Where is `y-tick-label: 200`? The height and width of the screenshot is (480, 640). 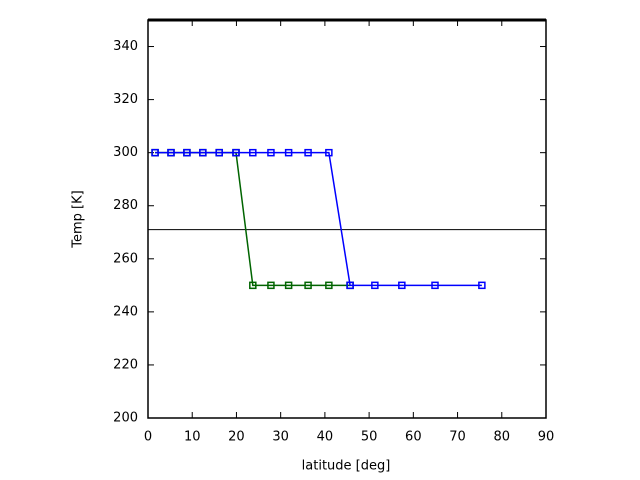
y-tick-label: 200 is located at coordinates (125, 418).